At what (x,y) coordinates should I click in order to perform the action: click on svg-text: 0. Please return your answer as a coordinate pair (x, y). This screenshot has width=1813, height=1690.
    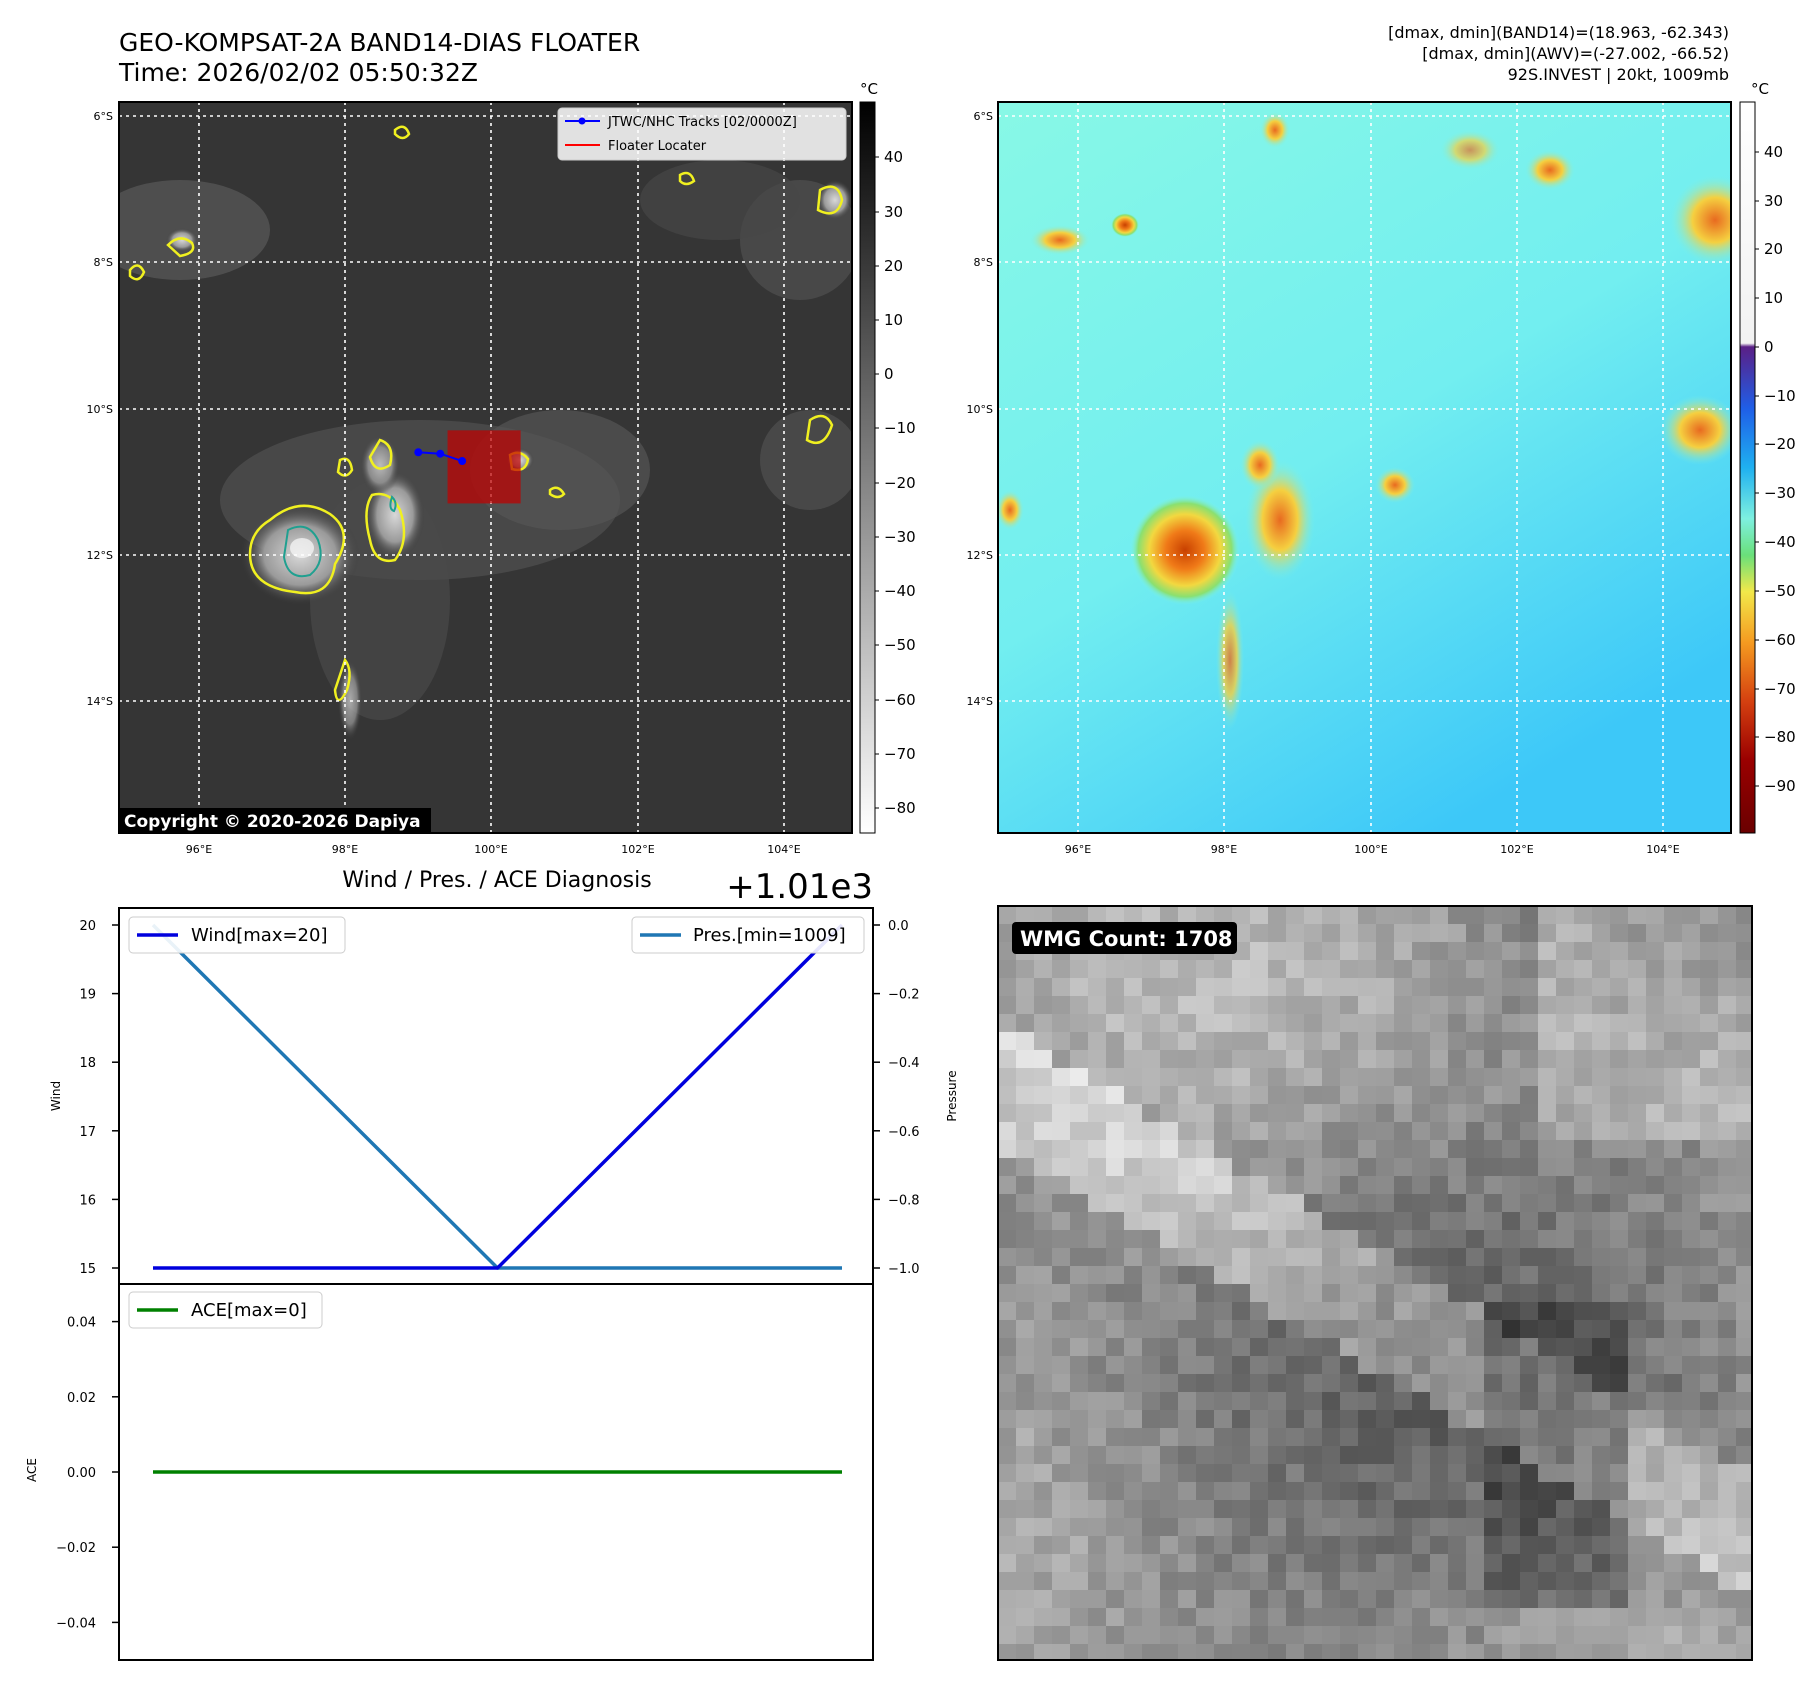
    Looking at the image, I should click on (1769, 347).